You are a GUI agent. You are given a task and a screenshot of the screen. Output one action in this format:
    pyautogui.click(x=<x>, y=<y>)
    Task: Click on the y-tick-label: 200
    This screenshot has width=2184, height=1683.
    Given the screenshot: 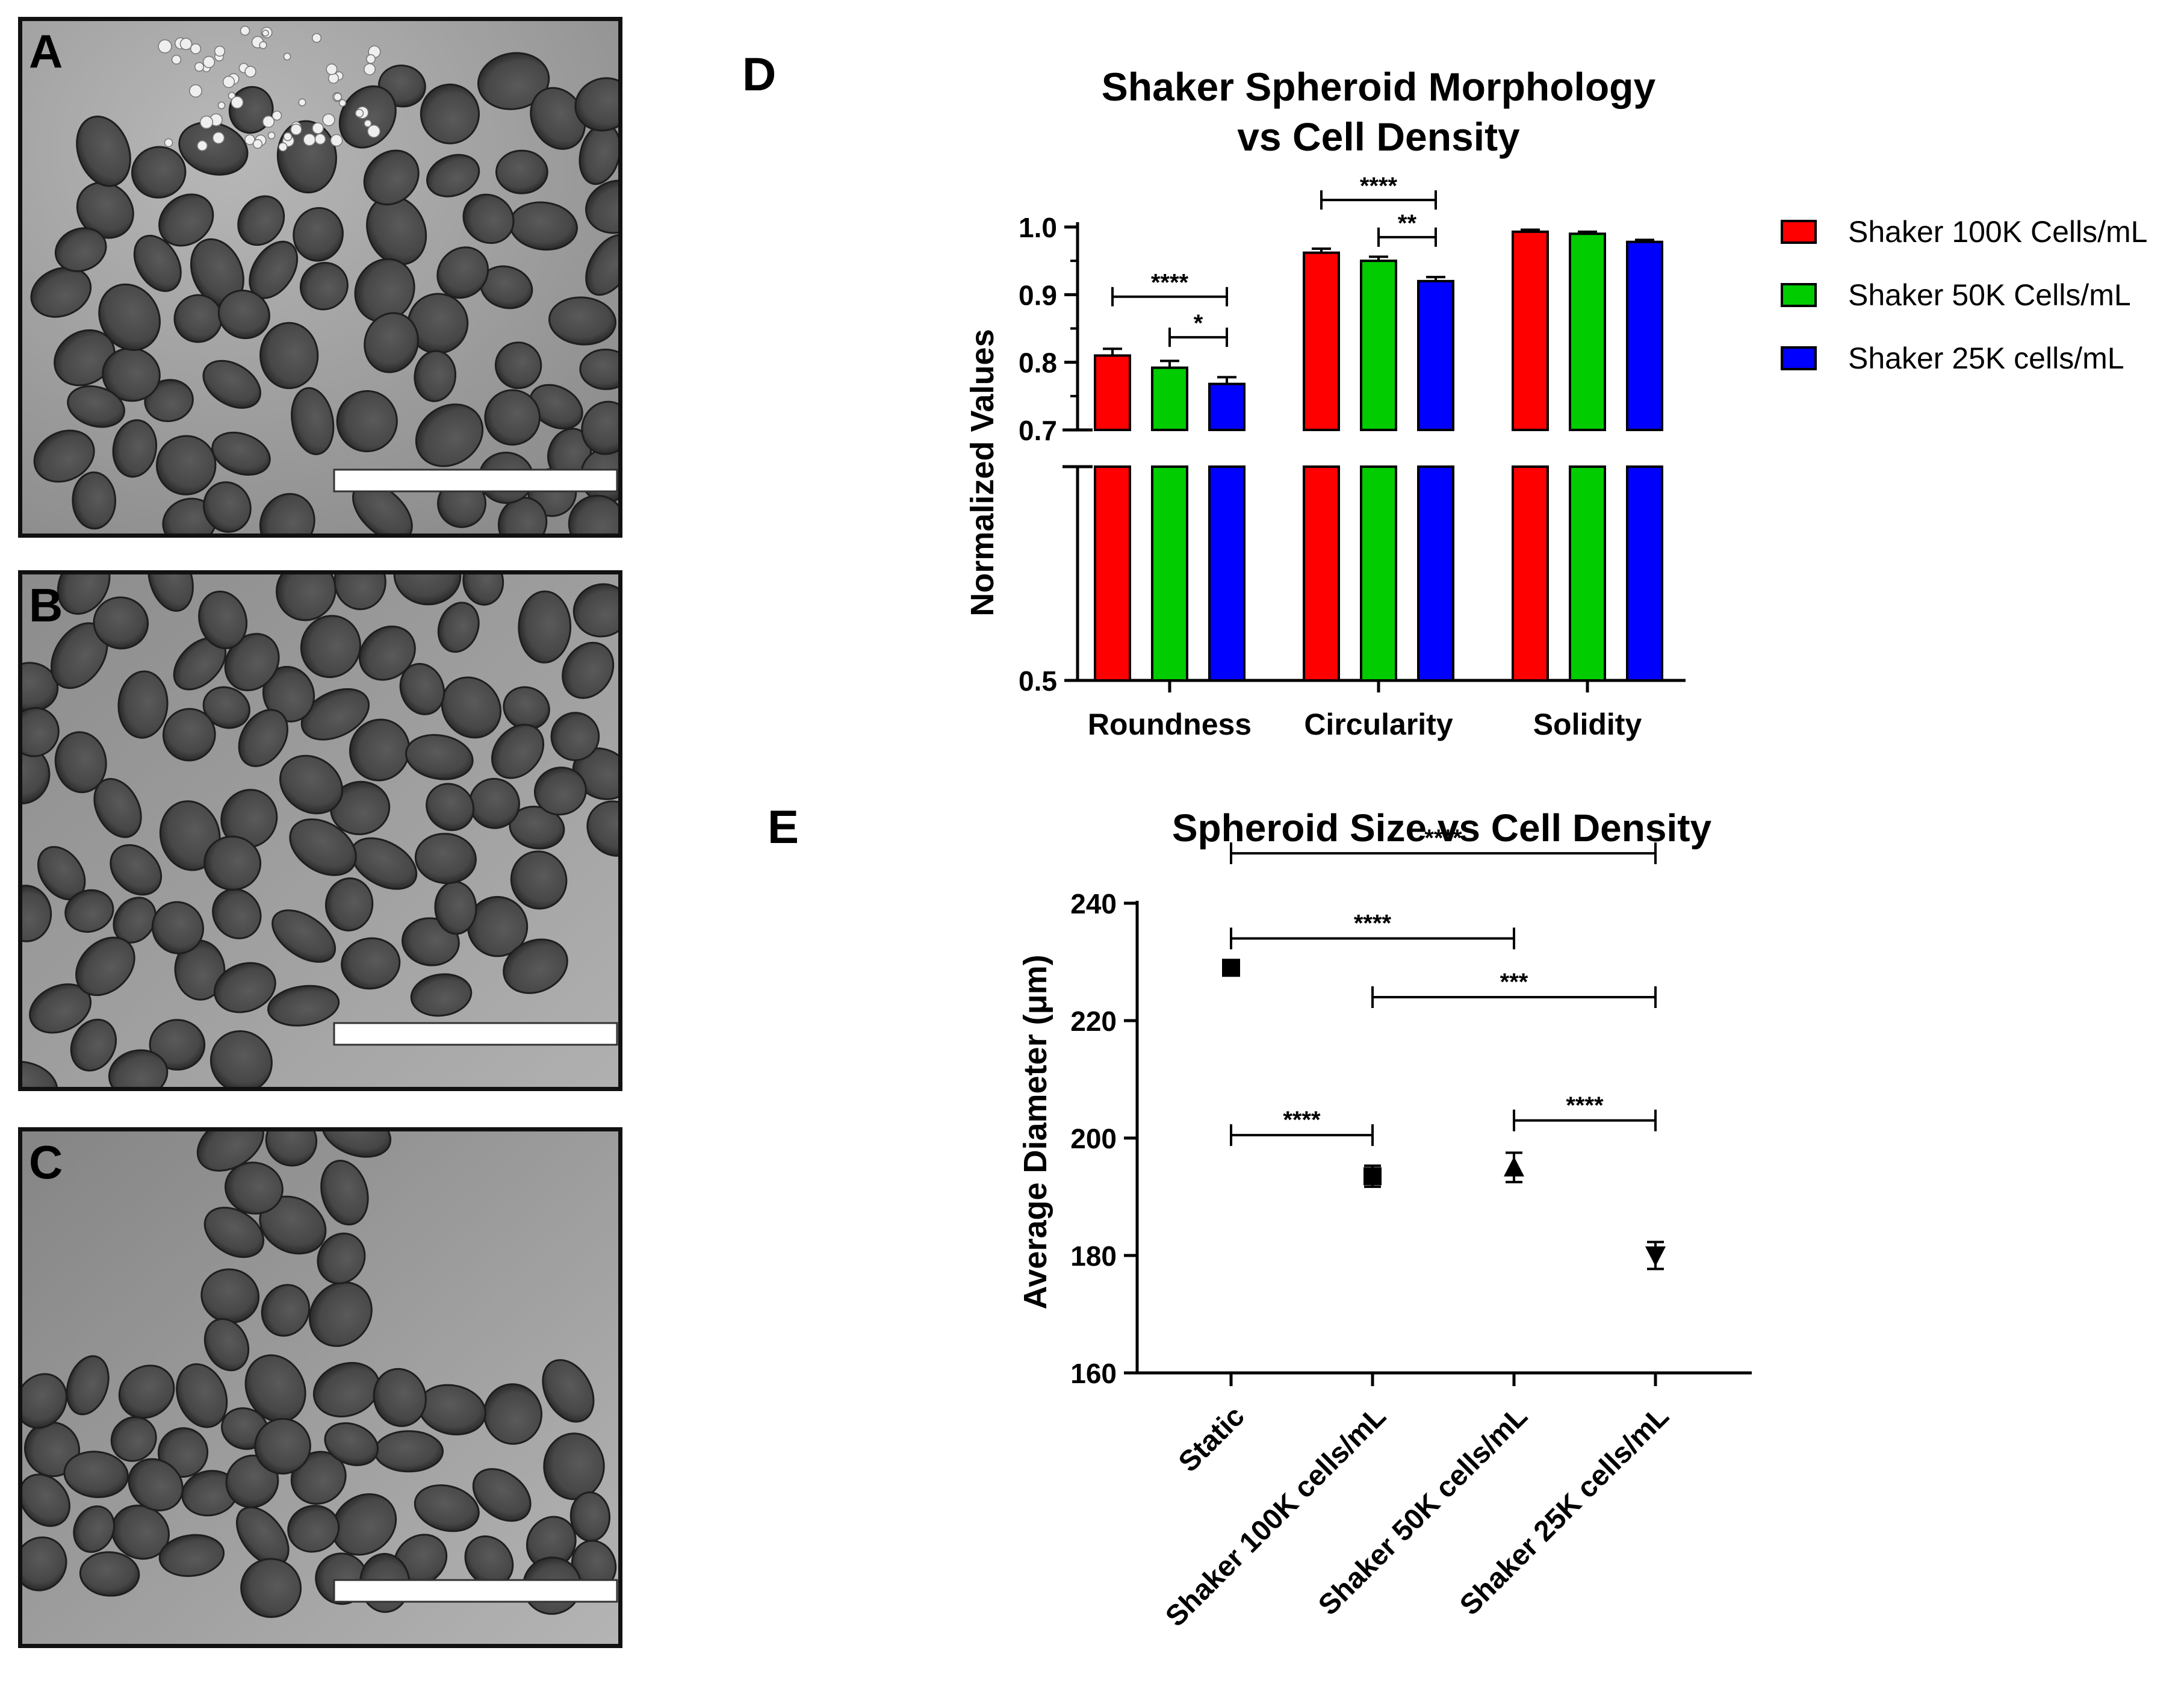 What is the action you would take?
    pyautogui.click(x=1093, y=1138)
    